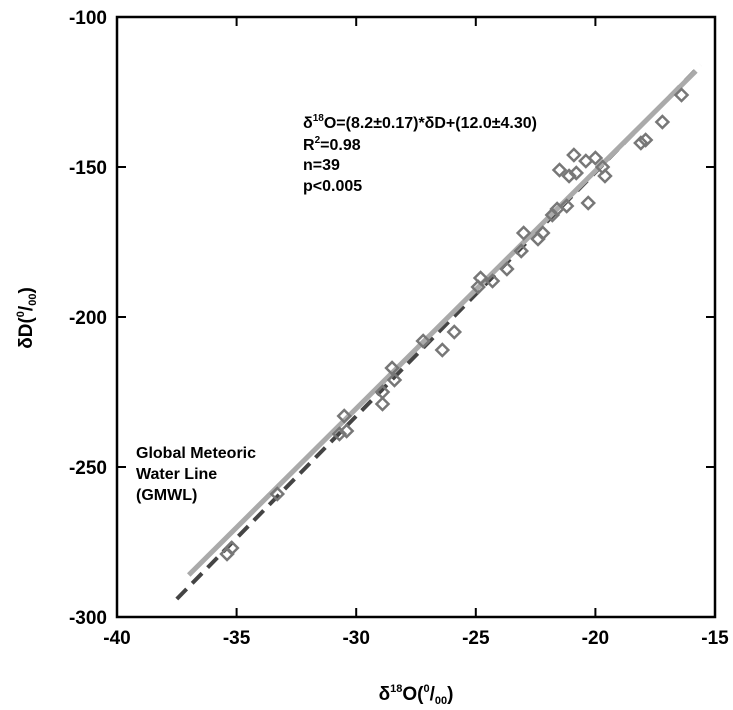  Describe the element at coordinates (595, 638) in the screenshot. I see `x-tick-label: -20` at that location.